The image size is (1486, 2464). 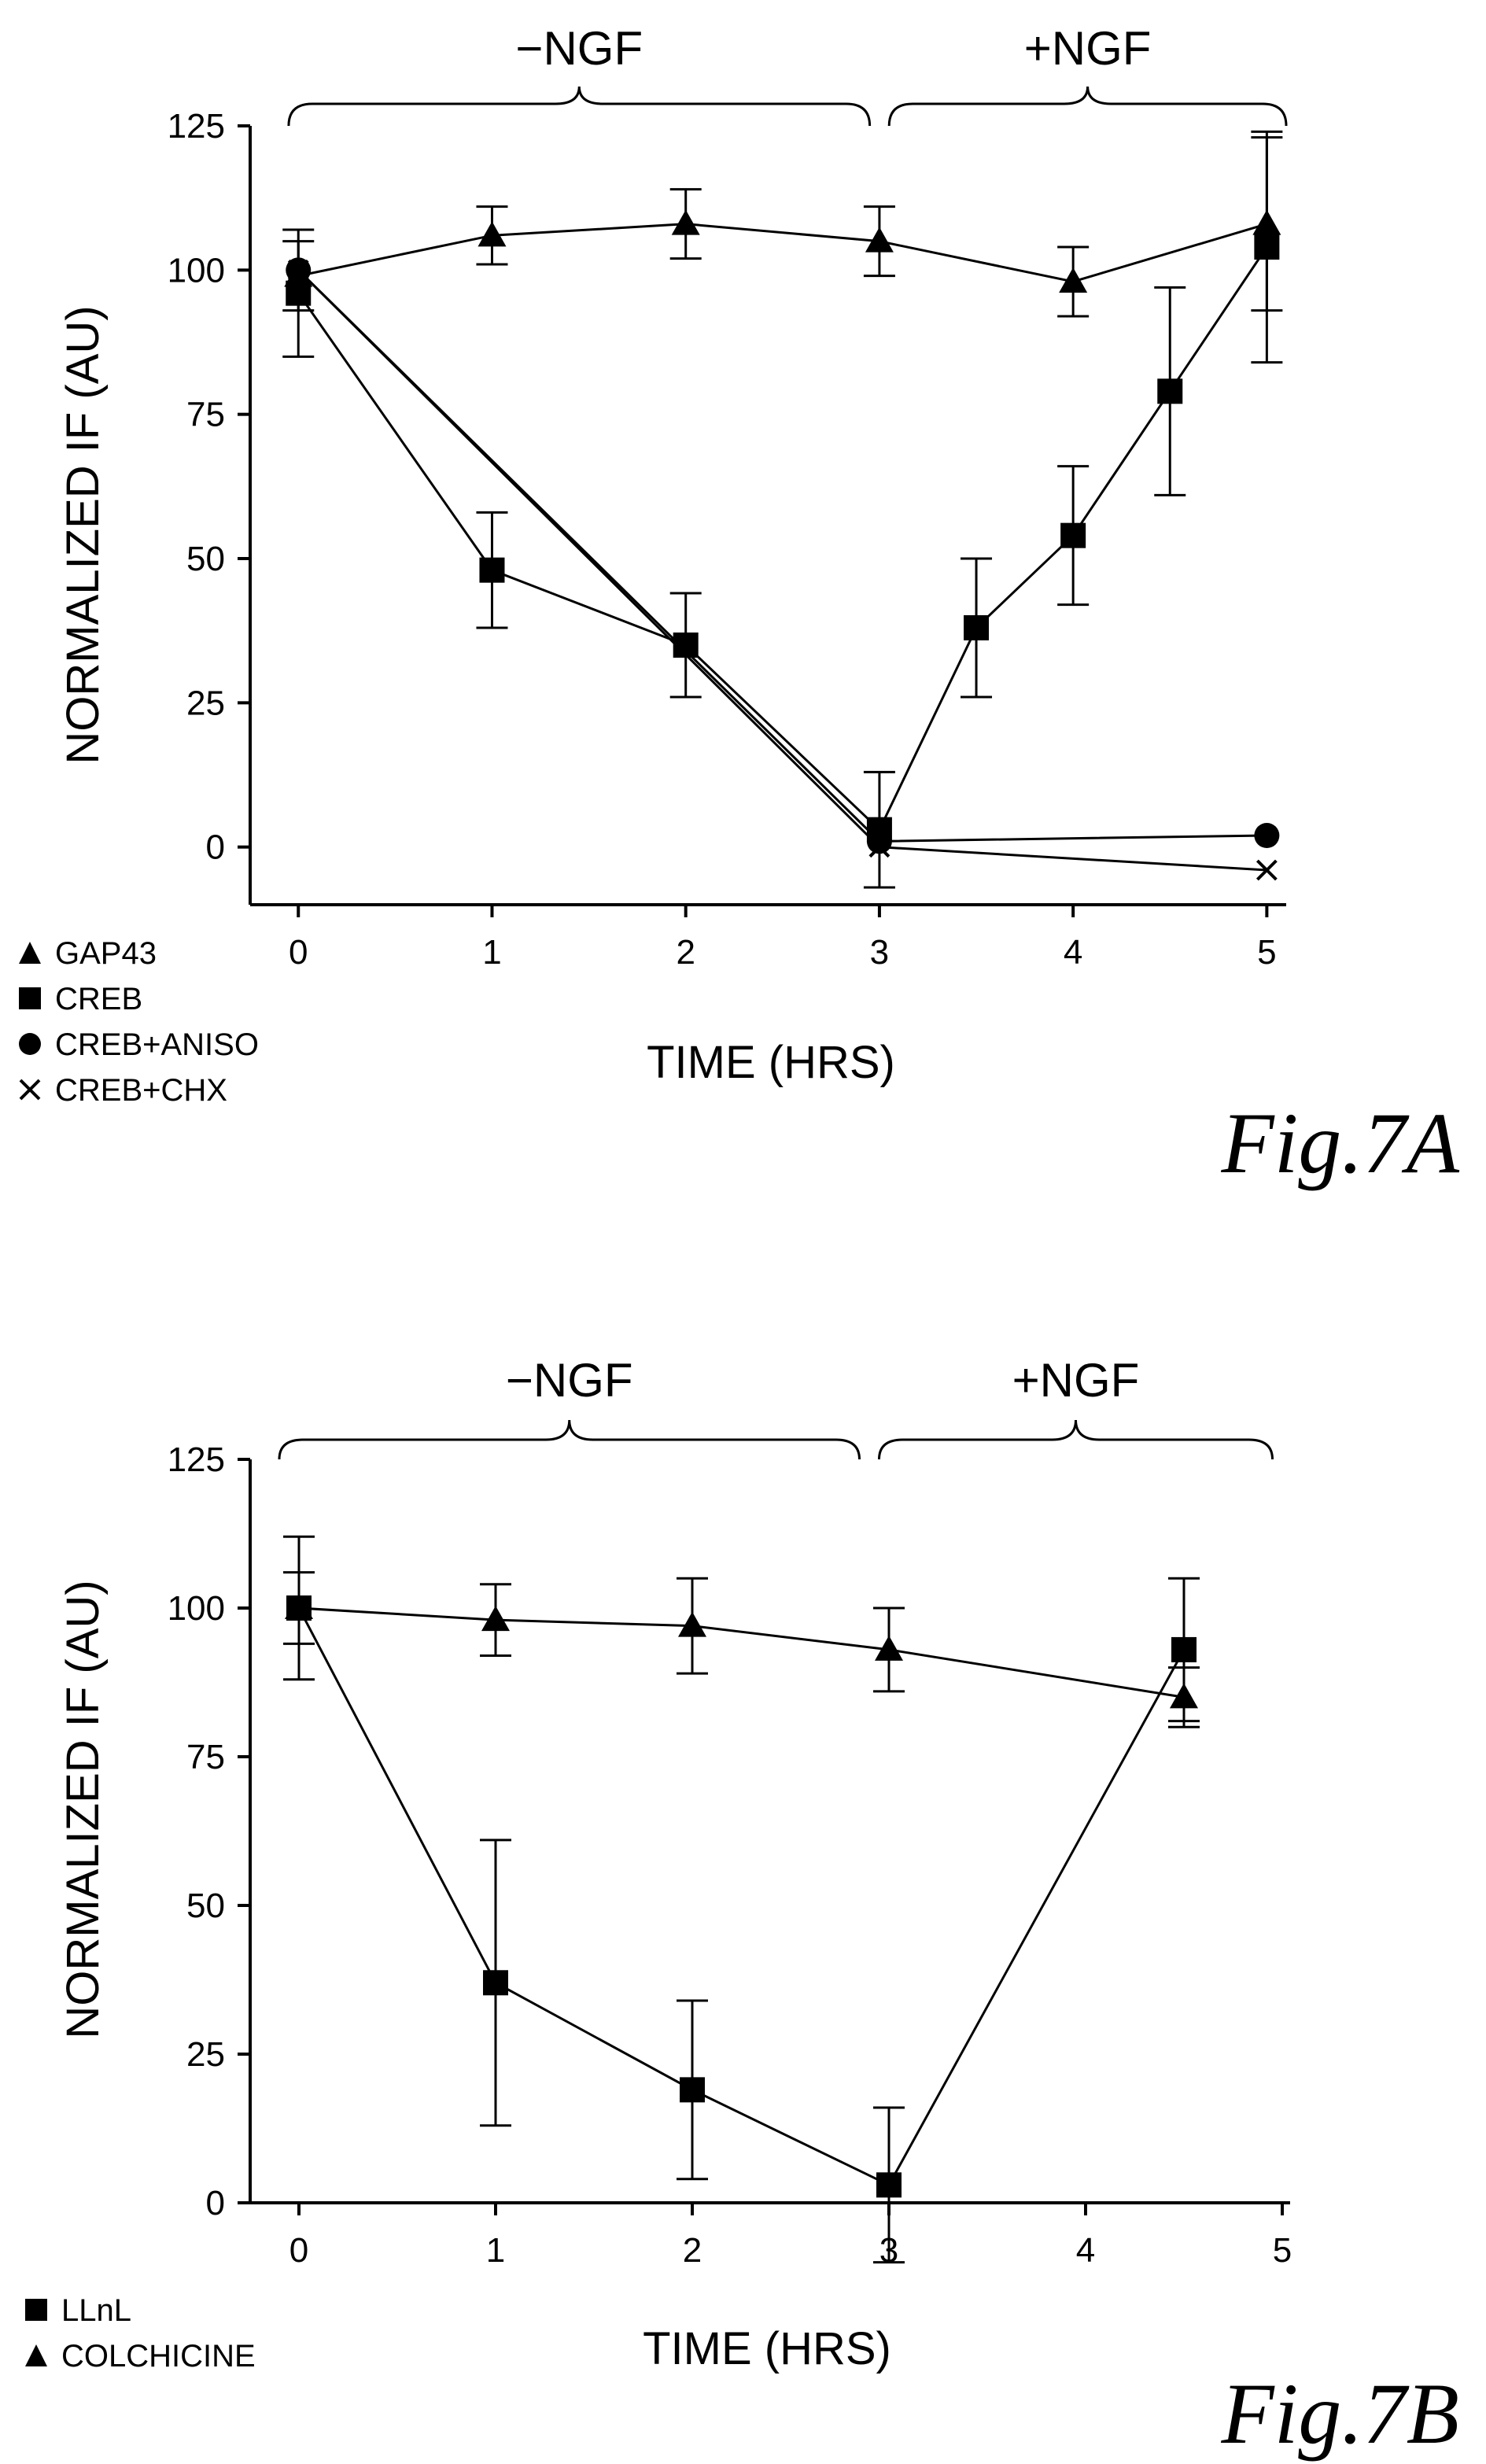 I want to click on series-colchicine, so click(x=741, y=1650).